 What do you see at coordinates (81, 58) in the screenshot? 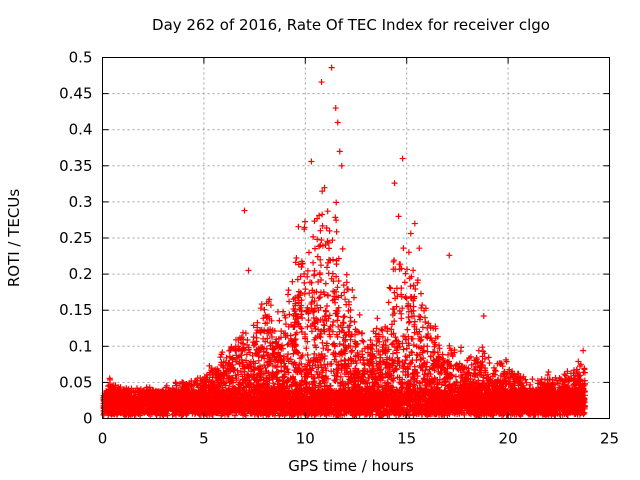
I see `y-tick-label: 0.5` at bounding box center [81, 58].